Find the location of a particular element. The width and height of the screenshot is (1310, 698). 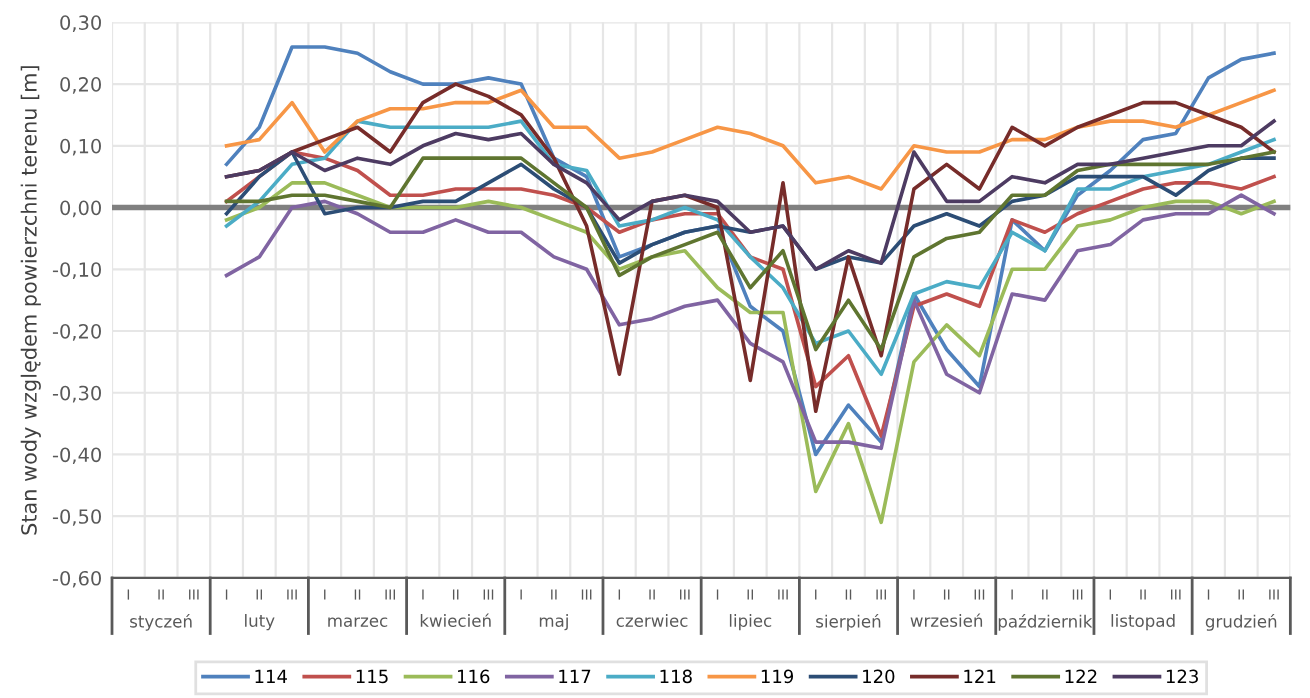

legend-label: 121 is located at coordinates (980, 676).